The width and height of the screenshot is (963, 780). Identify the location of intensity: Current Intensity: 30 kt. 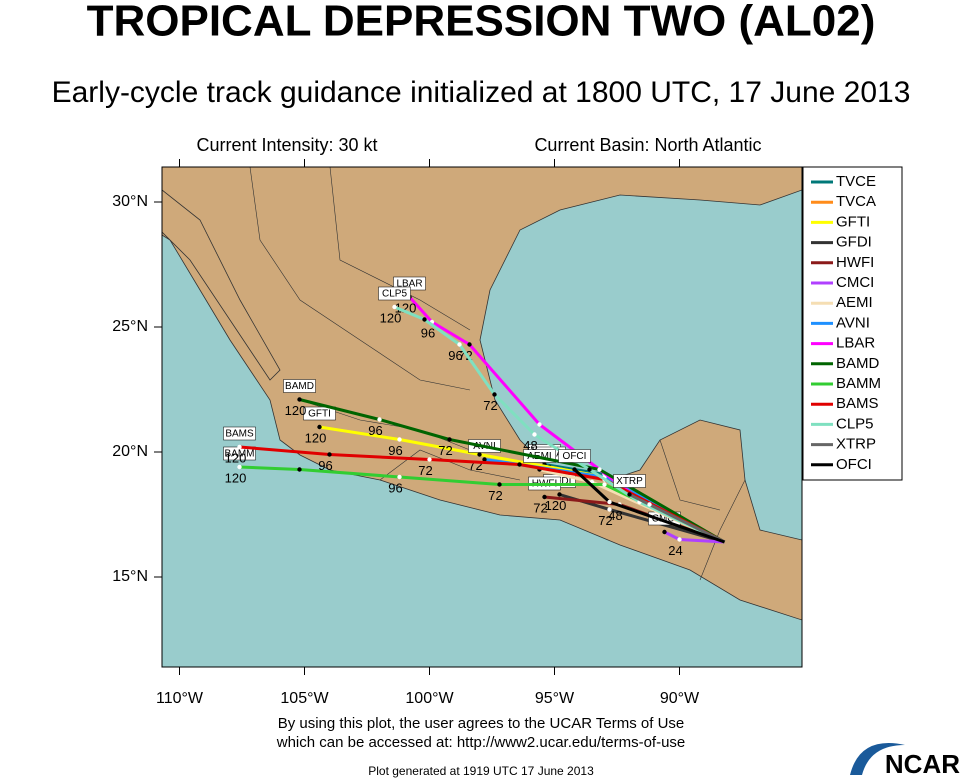
(286, 145).